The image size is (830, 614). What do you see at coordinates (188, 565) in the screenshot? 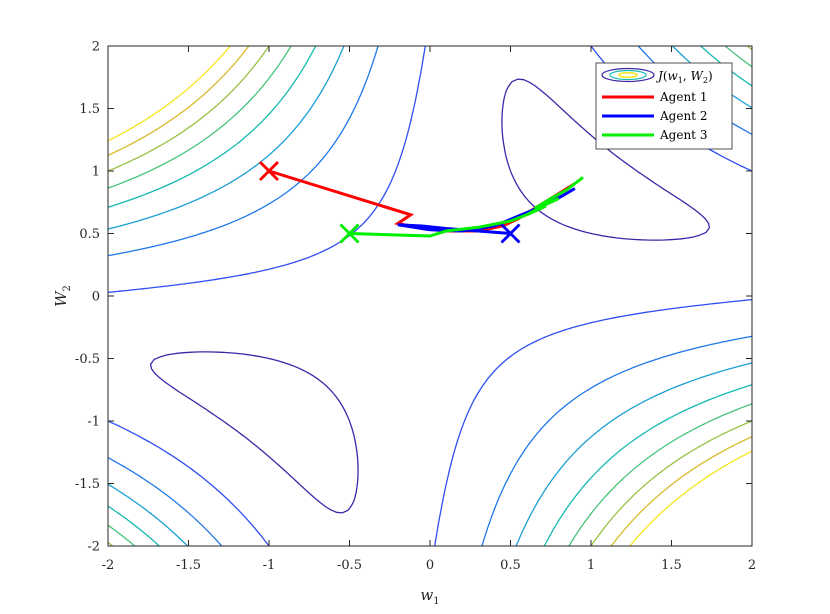
I see `x-tick-label: -1.5` at bounding box center [188, 565].